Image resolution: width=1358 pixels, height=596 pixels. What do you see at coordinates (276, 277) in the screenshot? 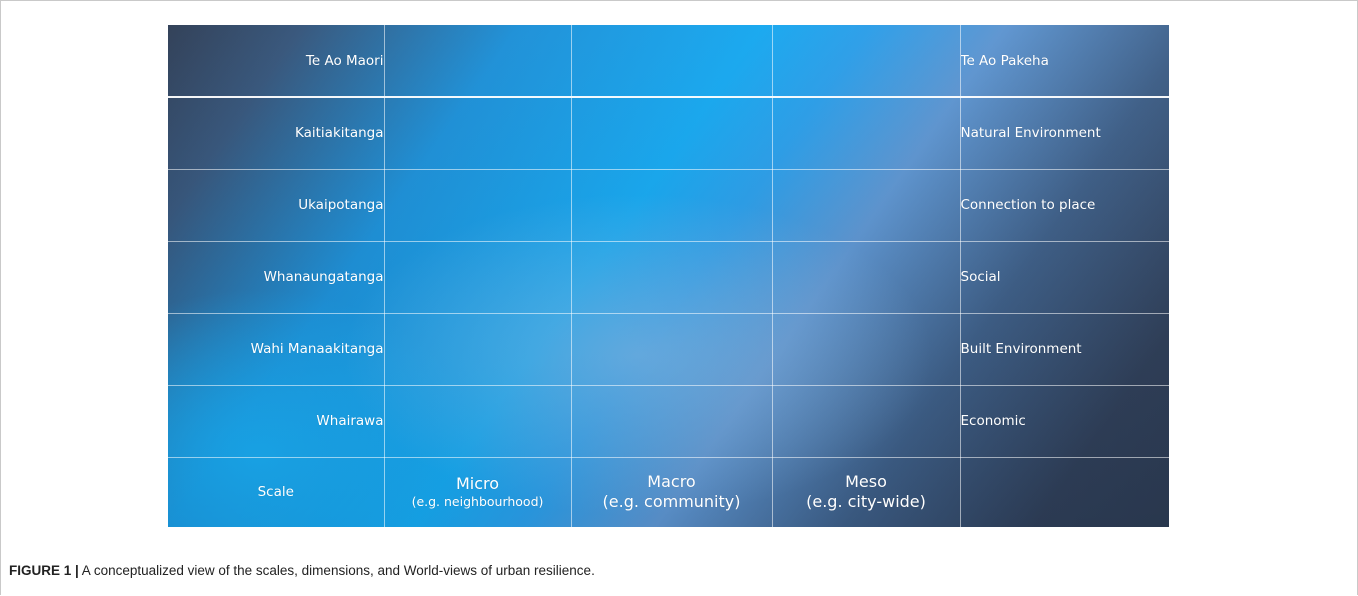
I see `maori-dimension-label: Whanaungatanga` at bounding box center [276, 277].